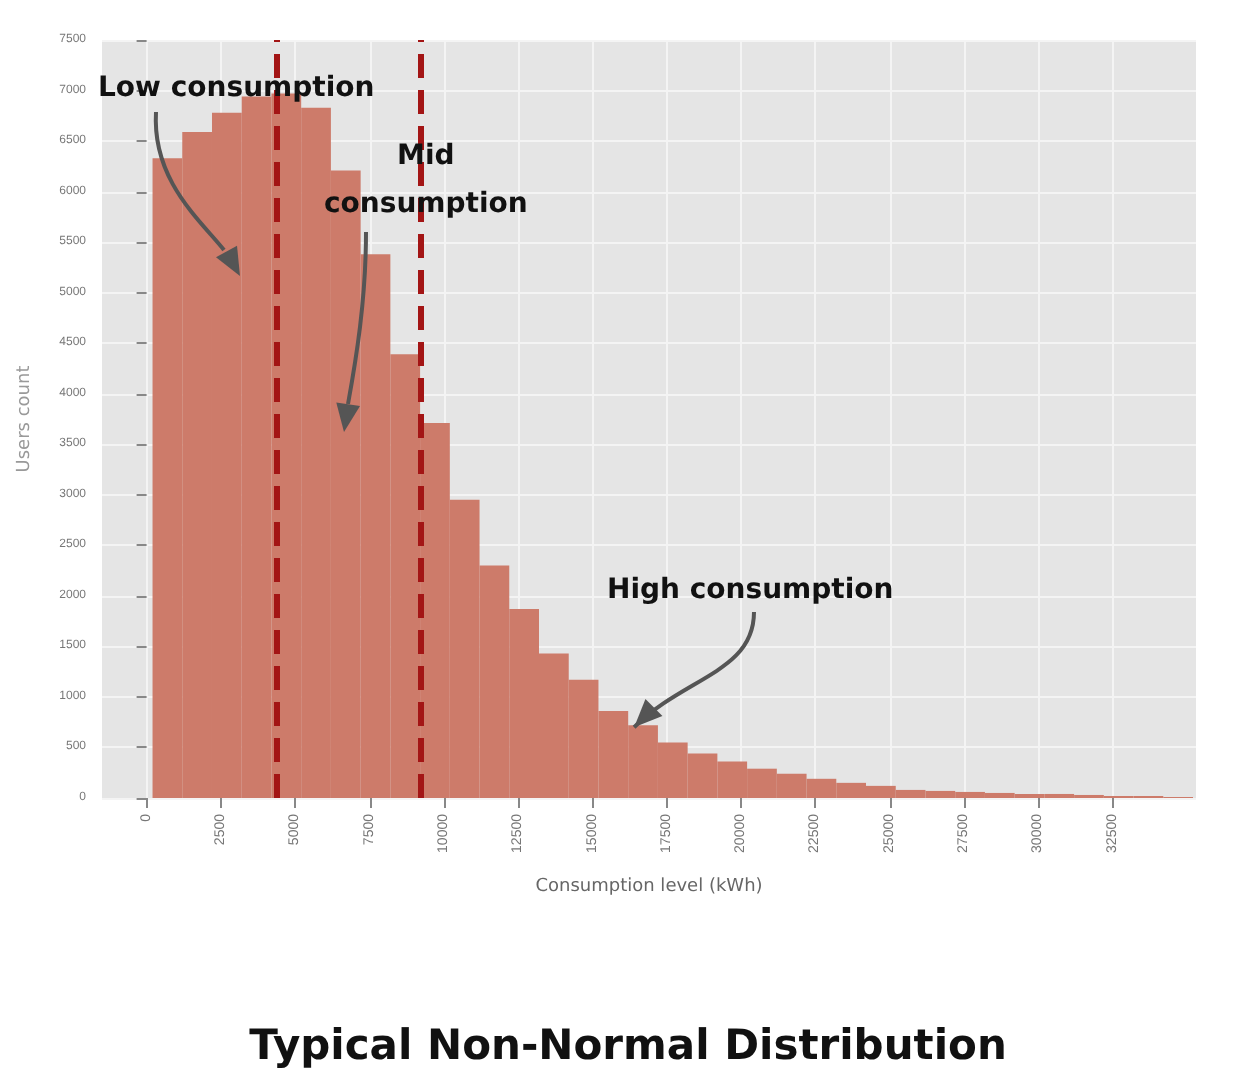  What do you see at coordinates (628, 1045) in the screenshot?
I see `text: Typical Non-Normal Distribution` at bounding box center [628, 1045].